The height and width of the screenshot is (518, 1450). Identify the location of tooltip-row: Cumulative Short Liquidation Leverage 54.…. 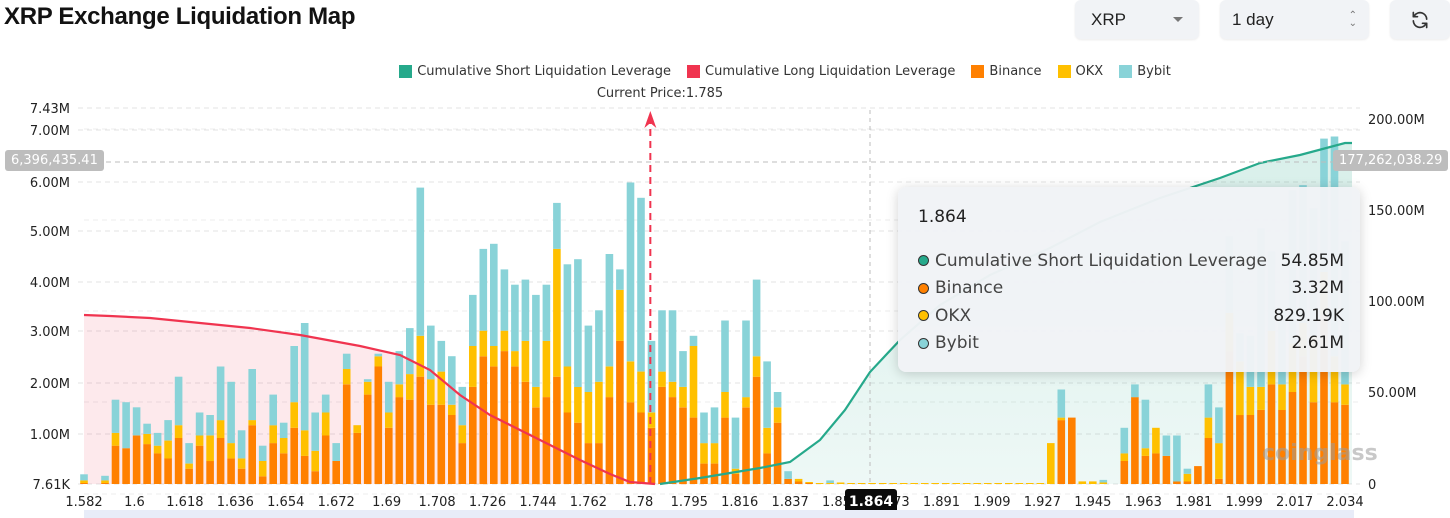
(1131, 261).